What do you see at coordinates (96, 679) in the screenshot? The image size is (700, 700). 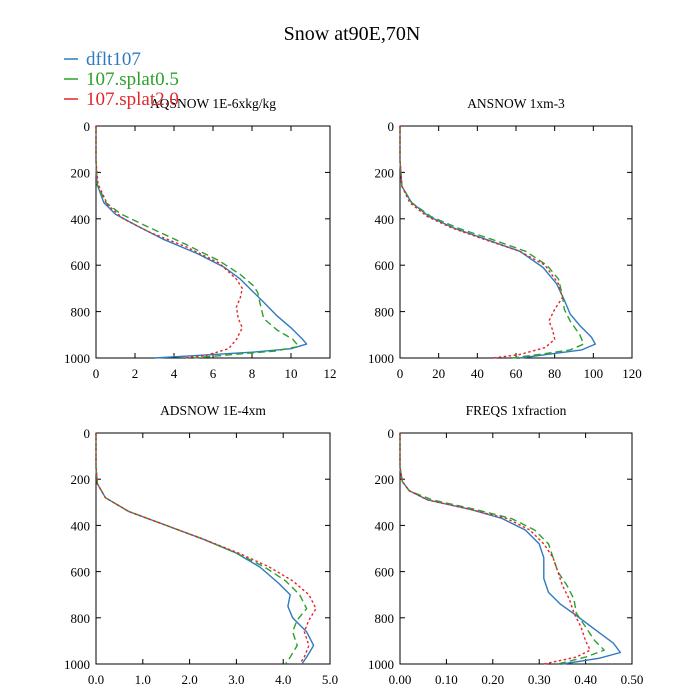 I see `x-tick-label: 0.0` at bounding box center [96, 679].